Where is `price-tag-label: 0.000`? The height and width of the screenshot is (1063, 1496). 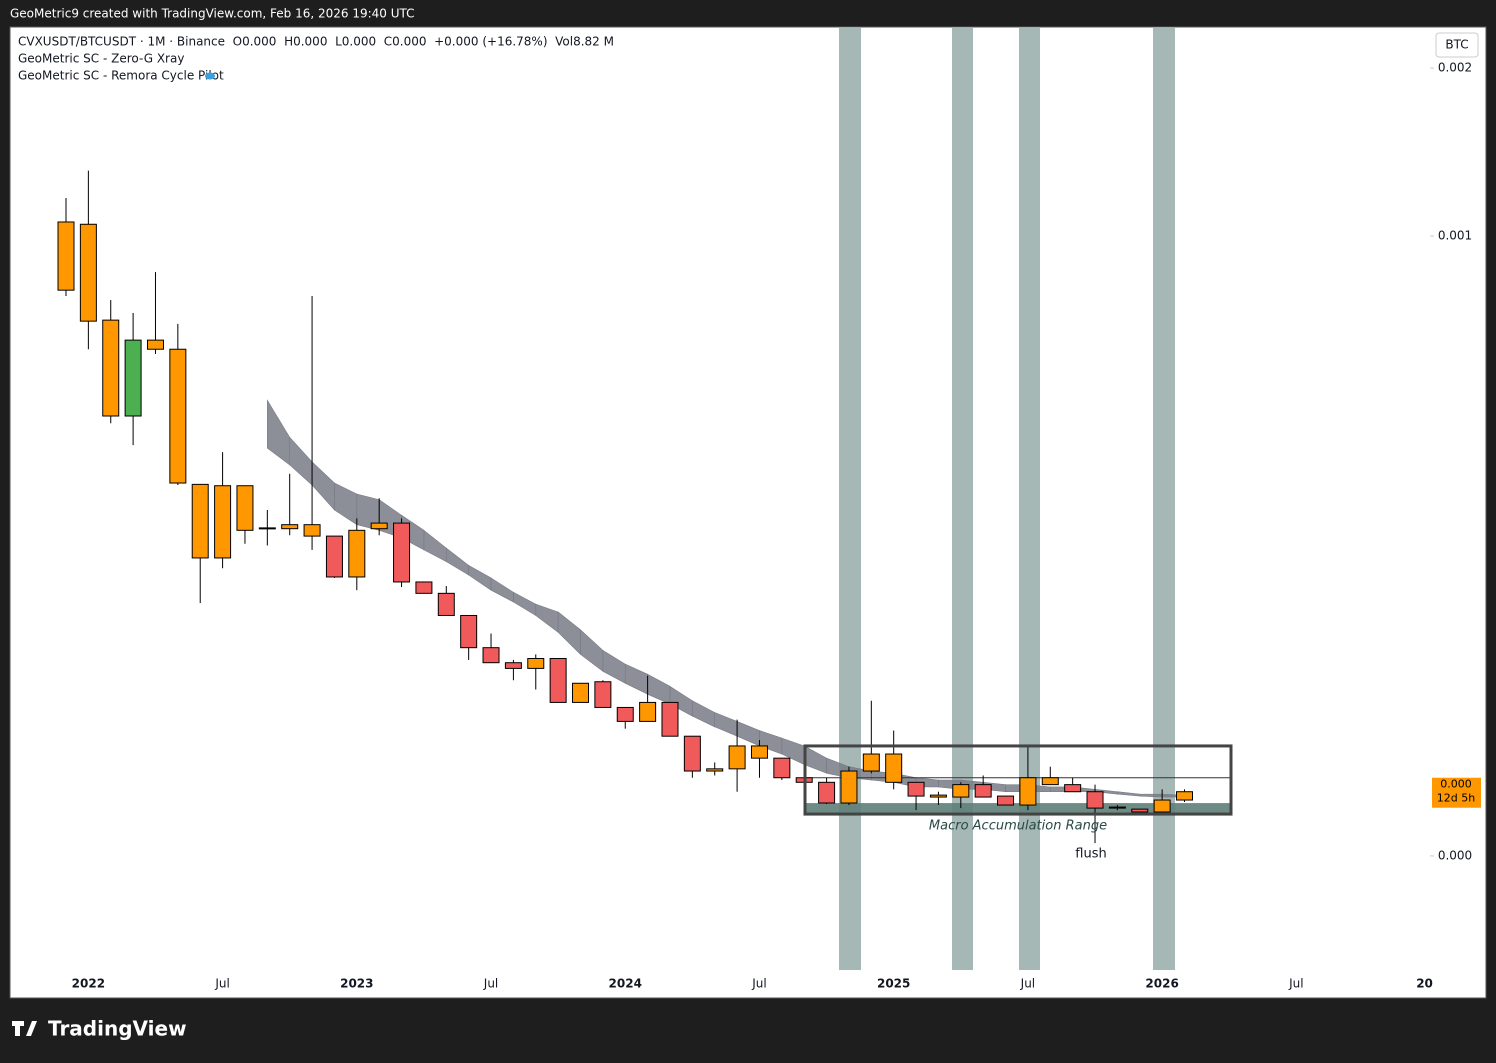
price-tag-label: 0.000 is located at coordinates (1456, 784).